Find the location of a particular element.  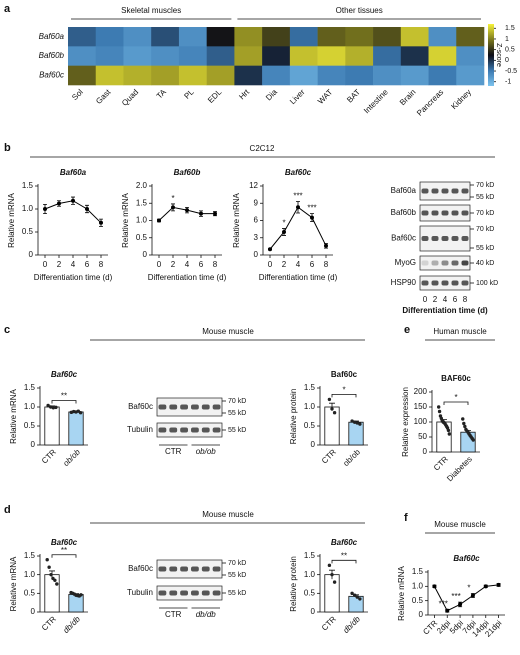

y-tick-label: 3 is located at coordinates (256, 237).